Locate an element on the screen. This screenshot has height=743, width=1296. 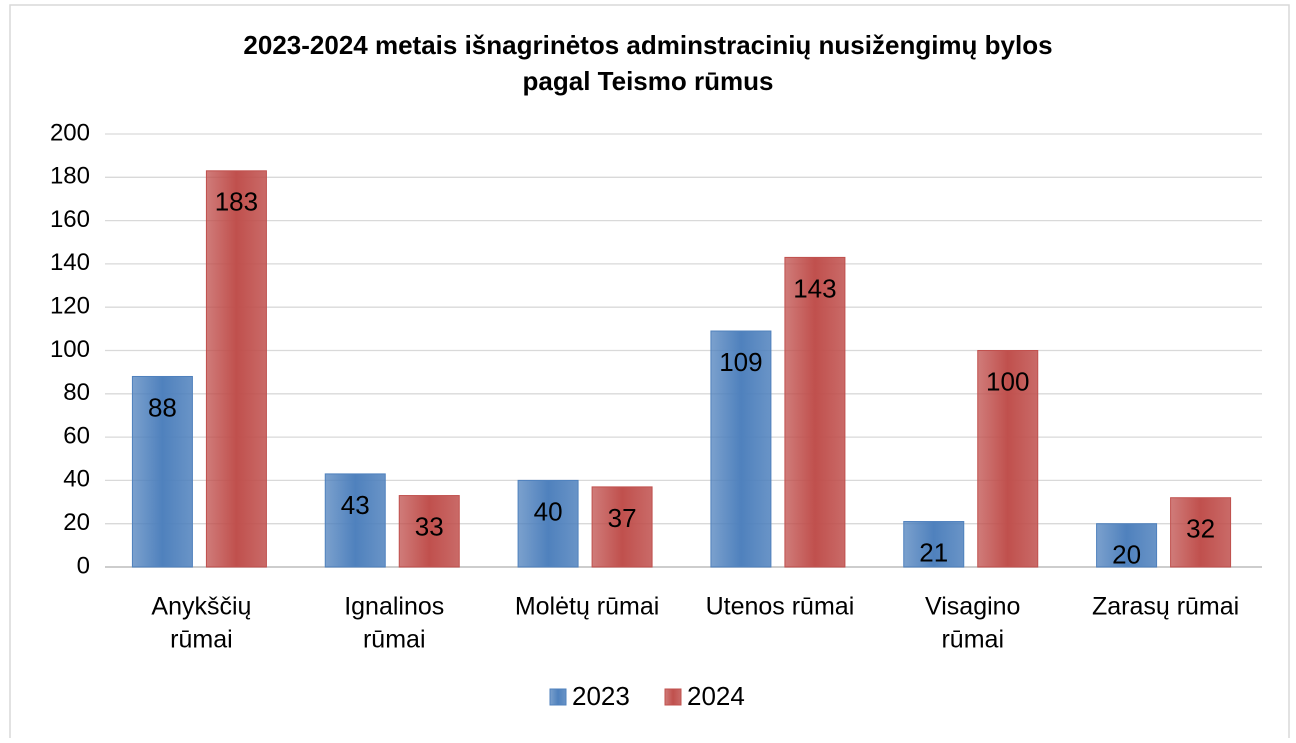
value-label: 100 is located at coordinates (1007, 381).